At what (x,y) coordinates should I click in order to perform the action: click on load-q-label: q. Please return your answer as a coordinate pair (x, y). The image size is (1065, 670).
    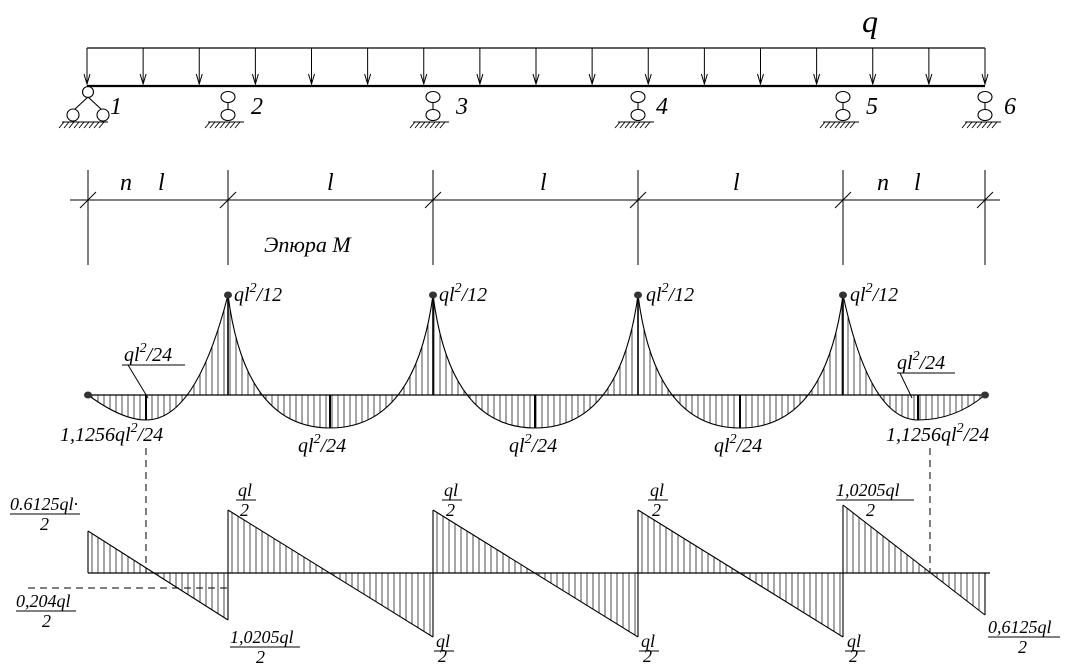
    Looking at the image, I should click on (870, 21).